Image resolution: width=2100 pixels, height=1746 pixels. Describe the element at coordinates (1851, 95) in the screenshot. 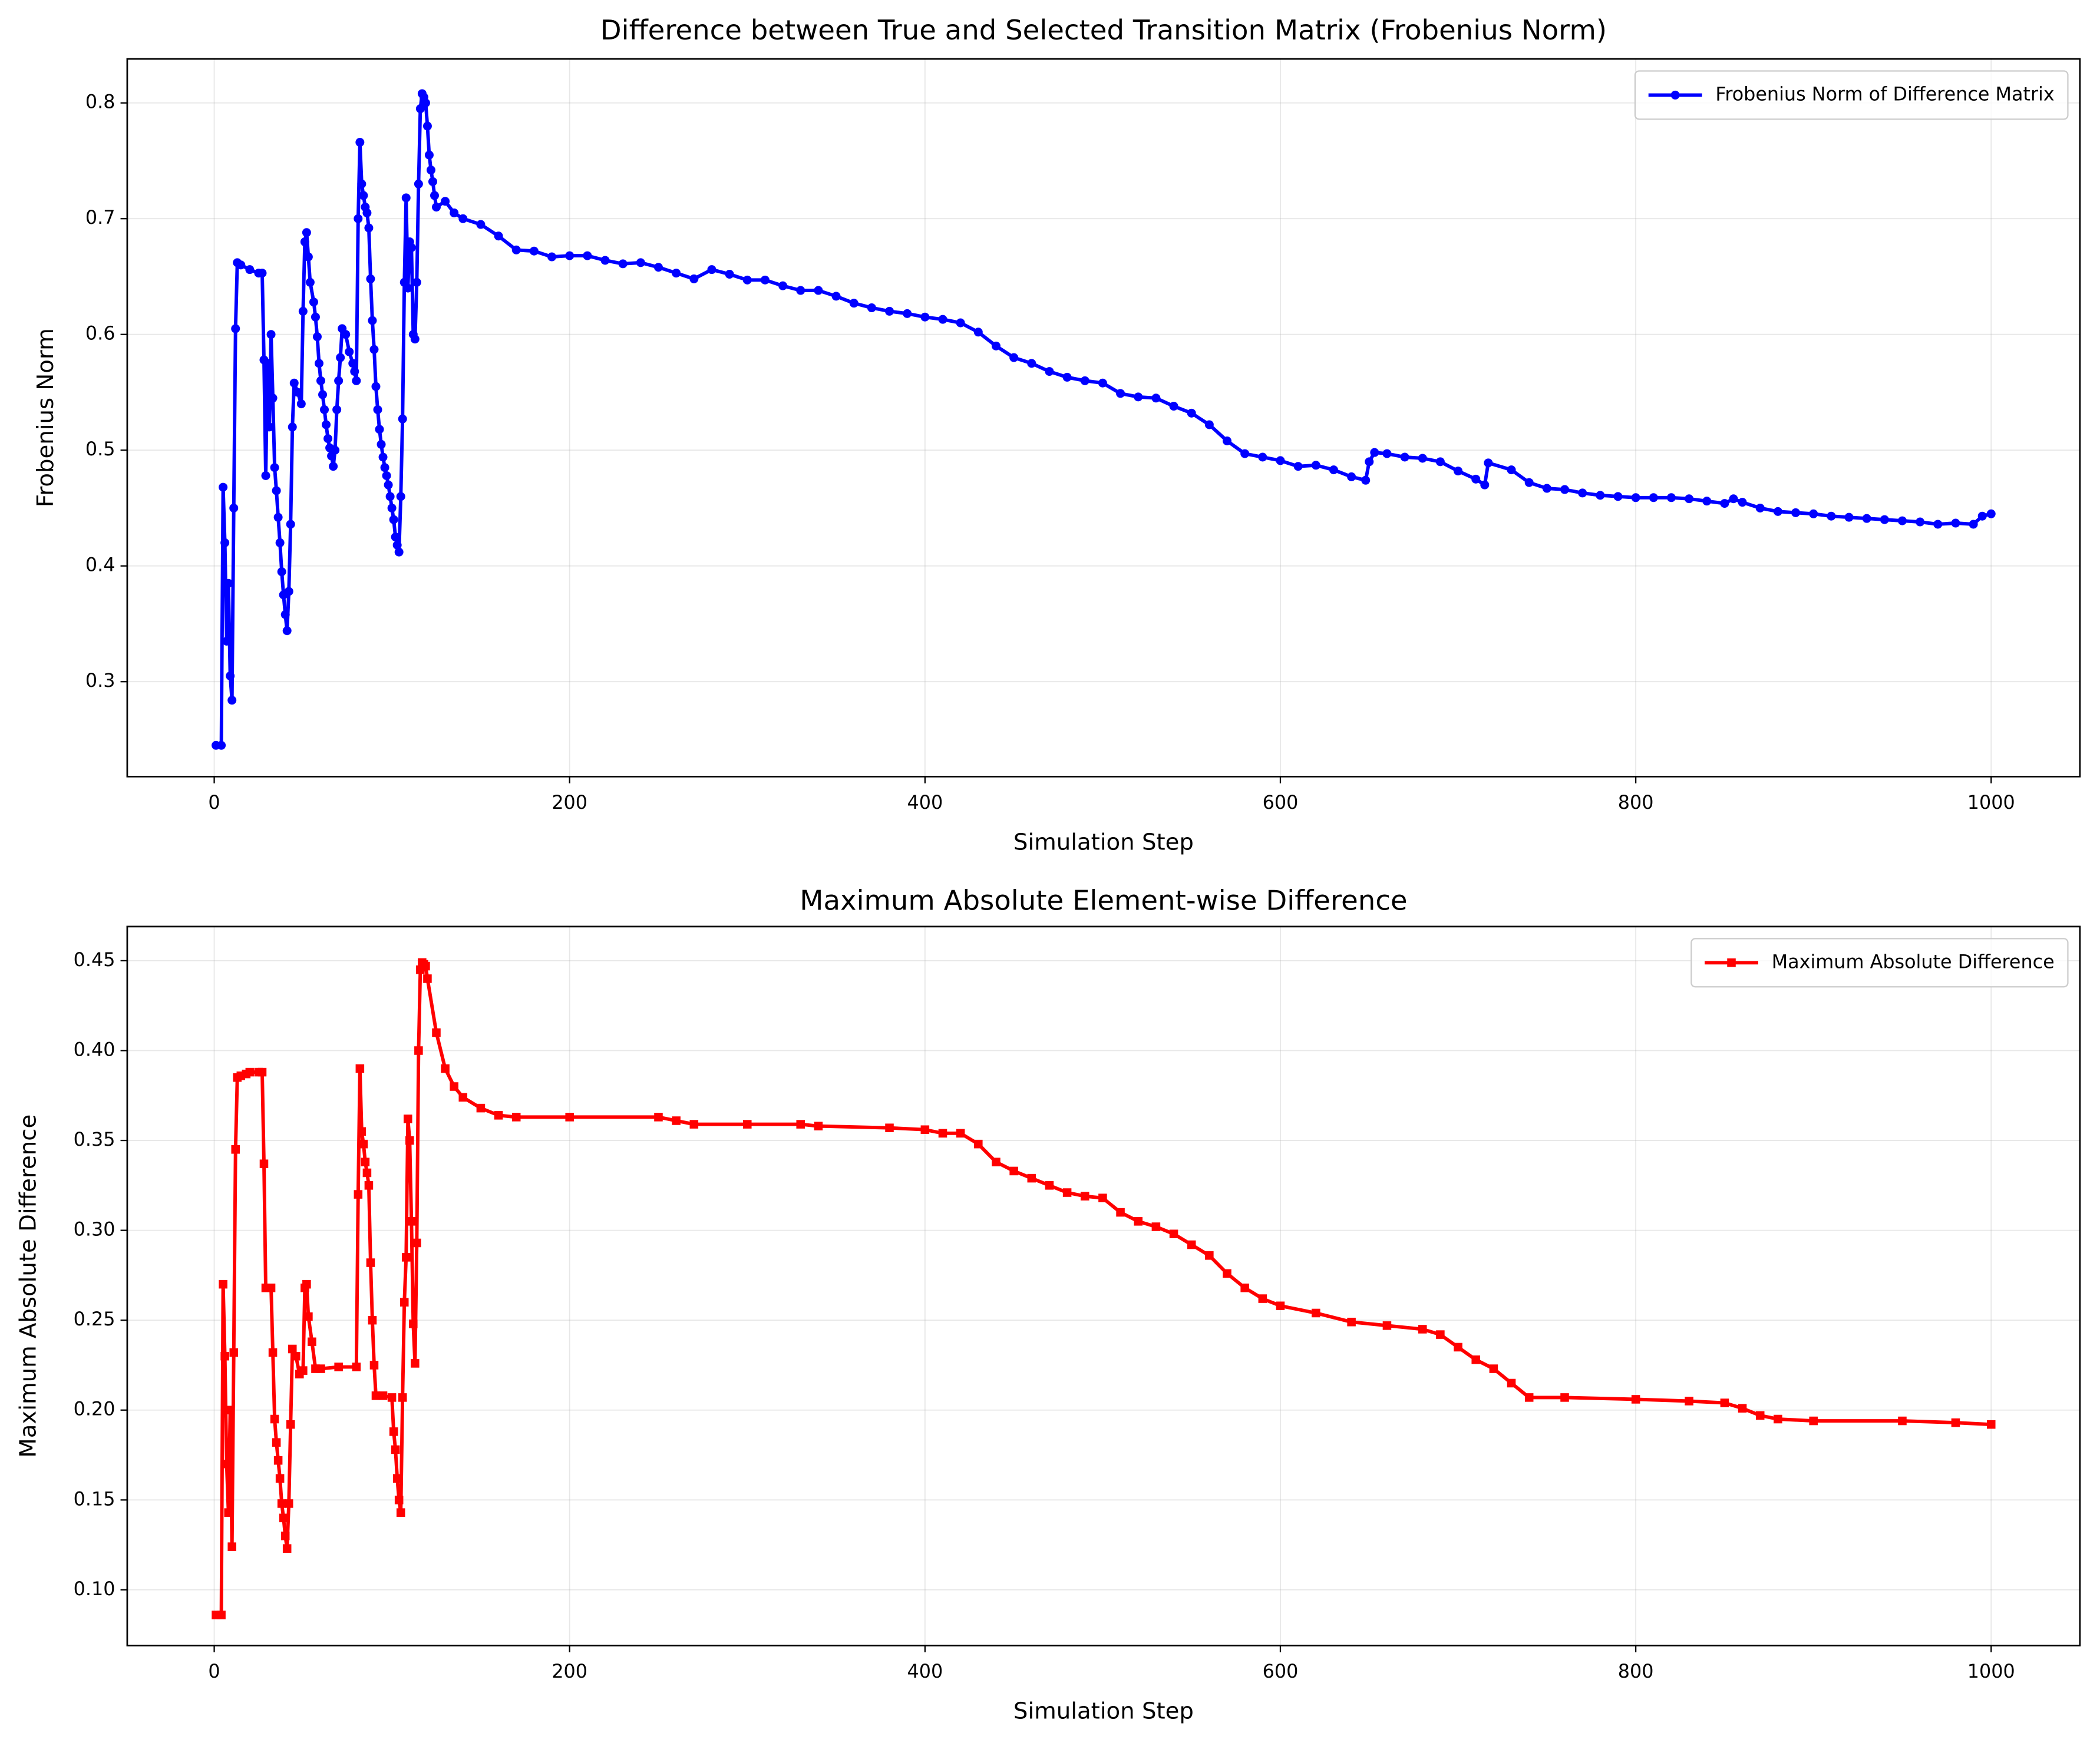

I see `legend: Frobenius Norm of Difference Matrix` at that location.